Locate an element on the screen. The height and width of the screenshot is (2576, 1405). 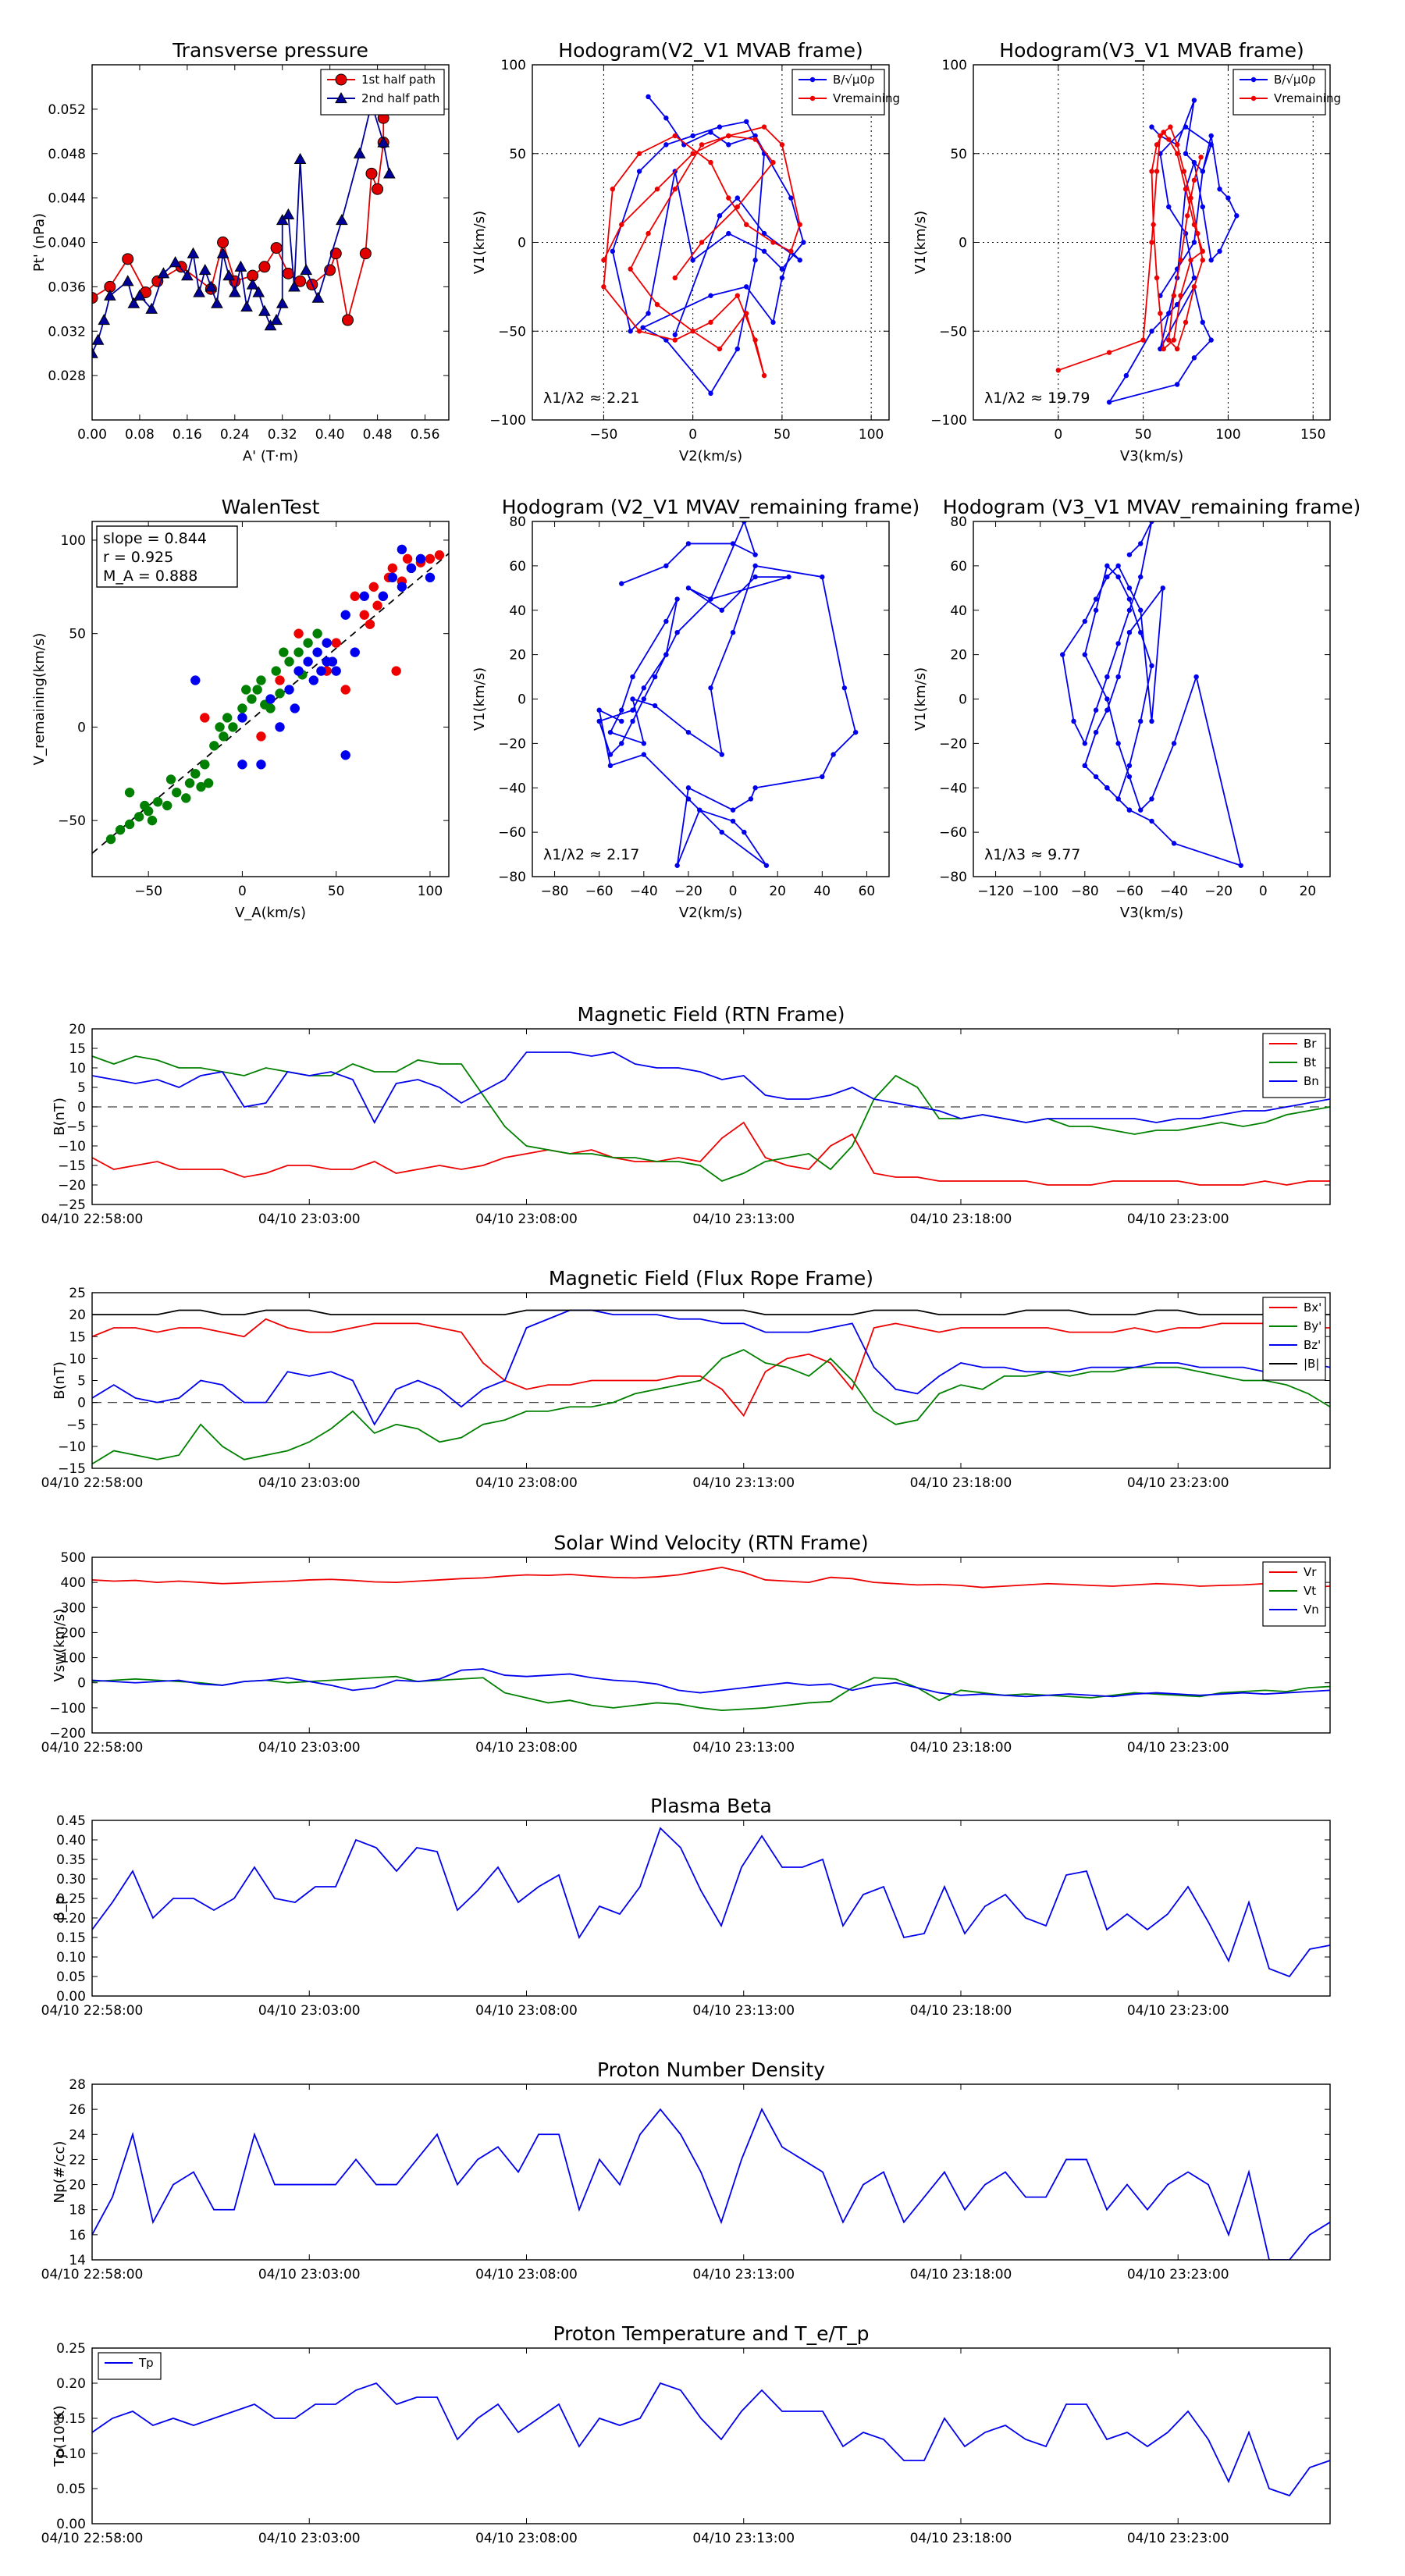
series-2nd-half-path is located at coordinates (244, 227).